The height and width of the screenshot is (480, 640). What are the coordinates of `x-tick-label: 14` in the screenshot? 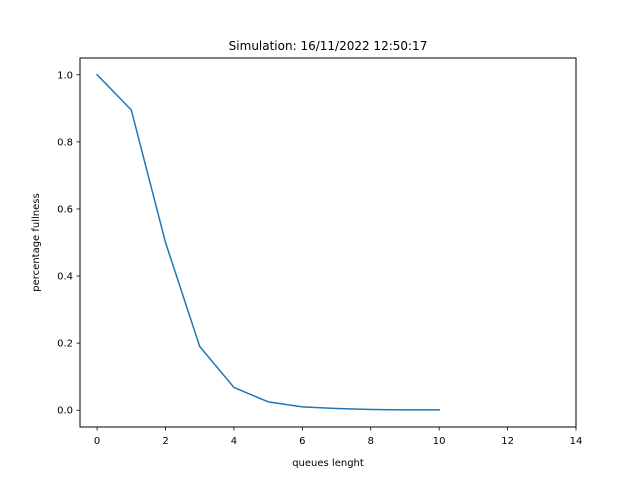 It's located at (576, 441).